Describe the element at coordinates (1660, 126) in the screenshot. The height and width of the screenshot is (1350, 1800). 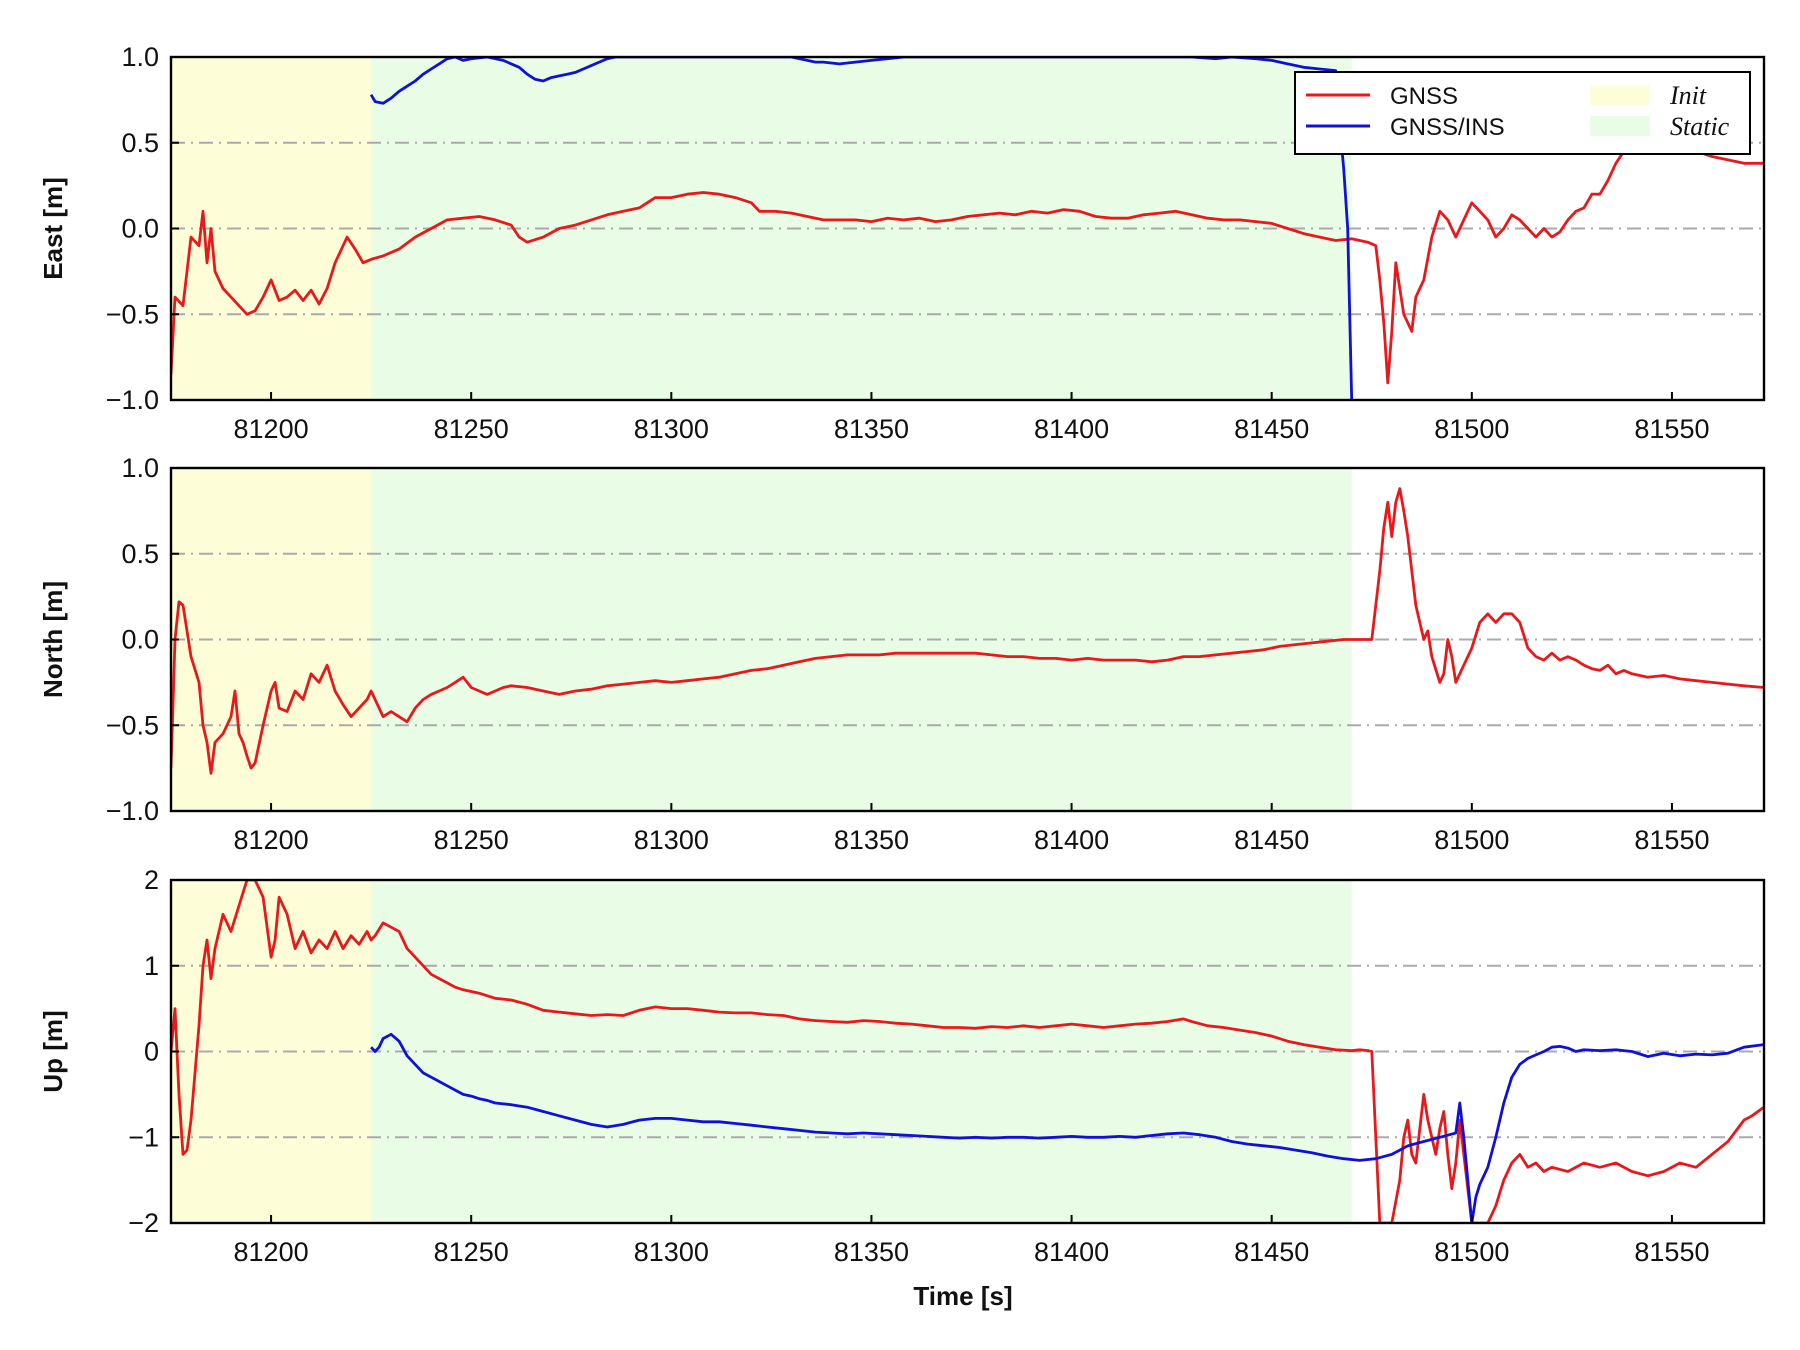
I see `legend-entry-static: Static` at that location.